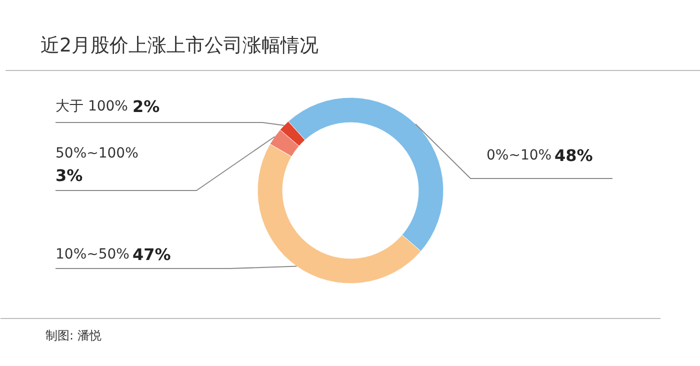 This screenshot has height=366, width=700. Describe the element at coordinates (74, 335) in the screenshot. I see `text: 制图: 潘悦` at that location.